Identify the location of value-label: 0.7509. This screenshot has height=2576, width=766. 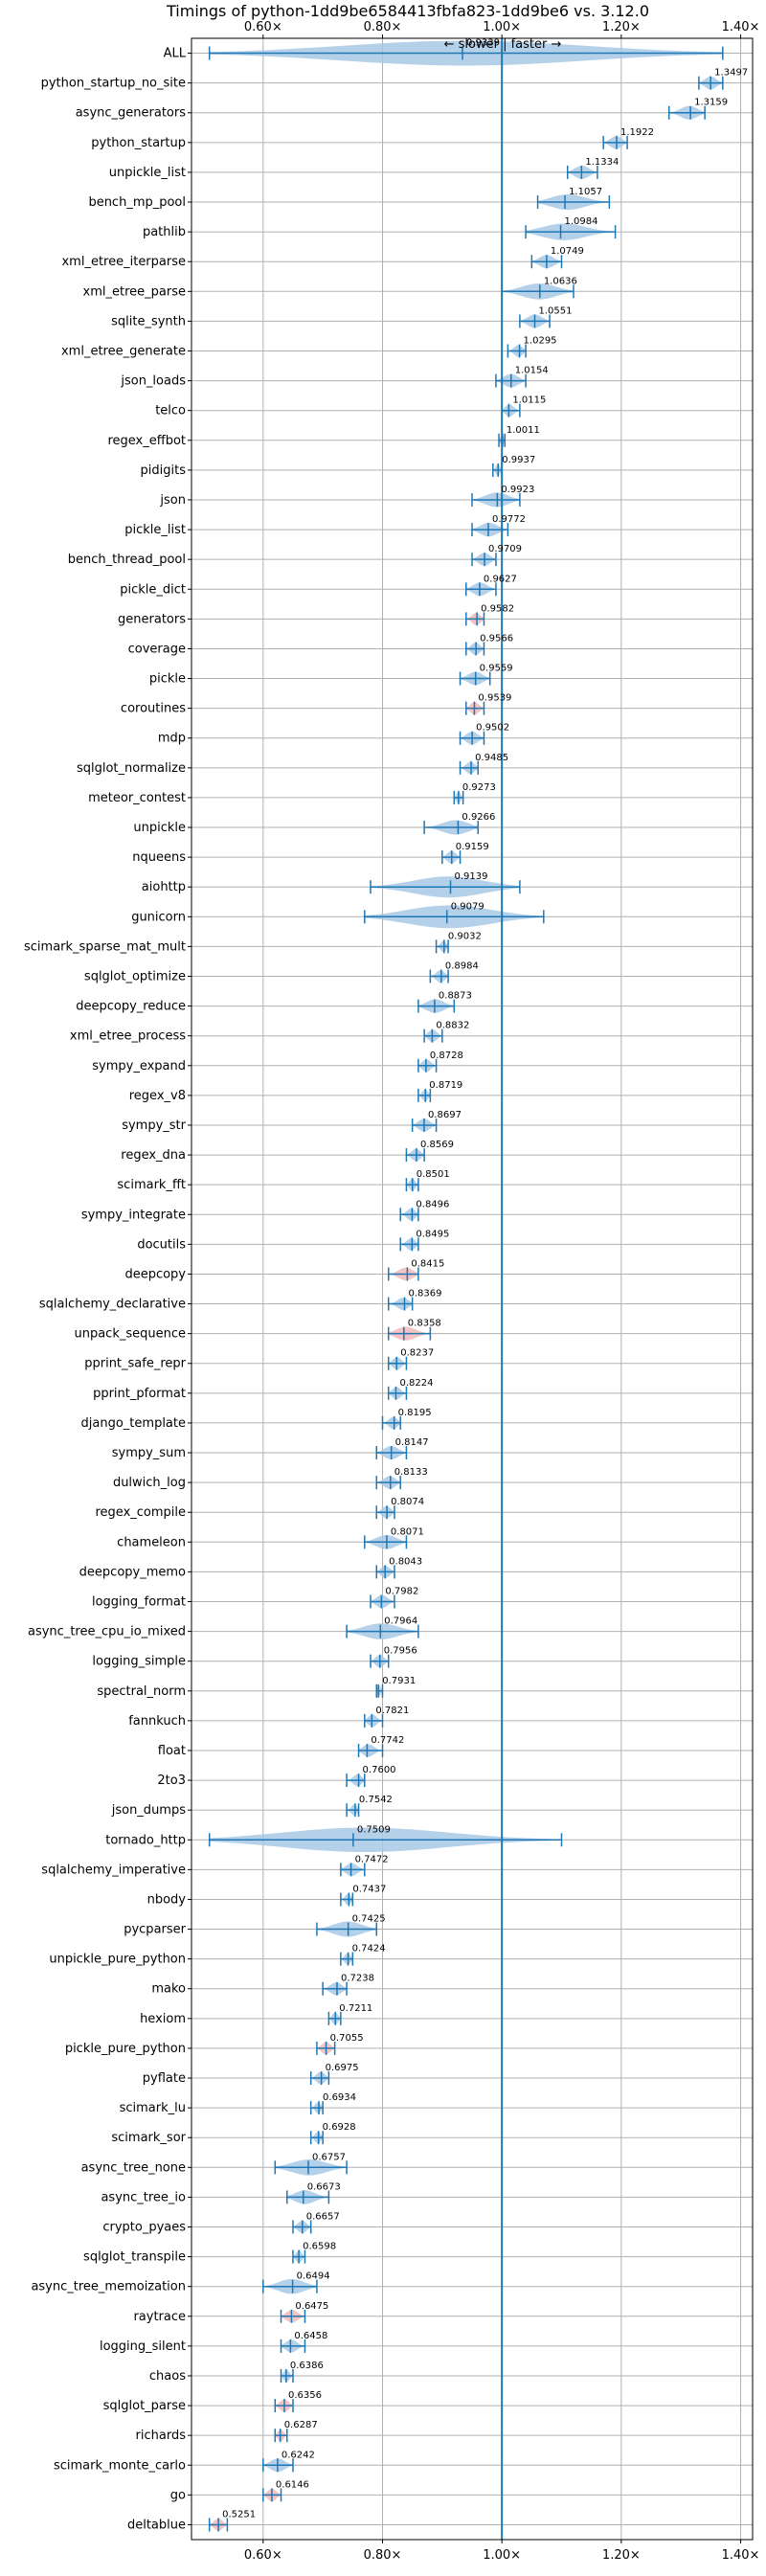
(374, 1829).